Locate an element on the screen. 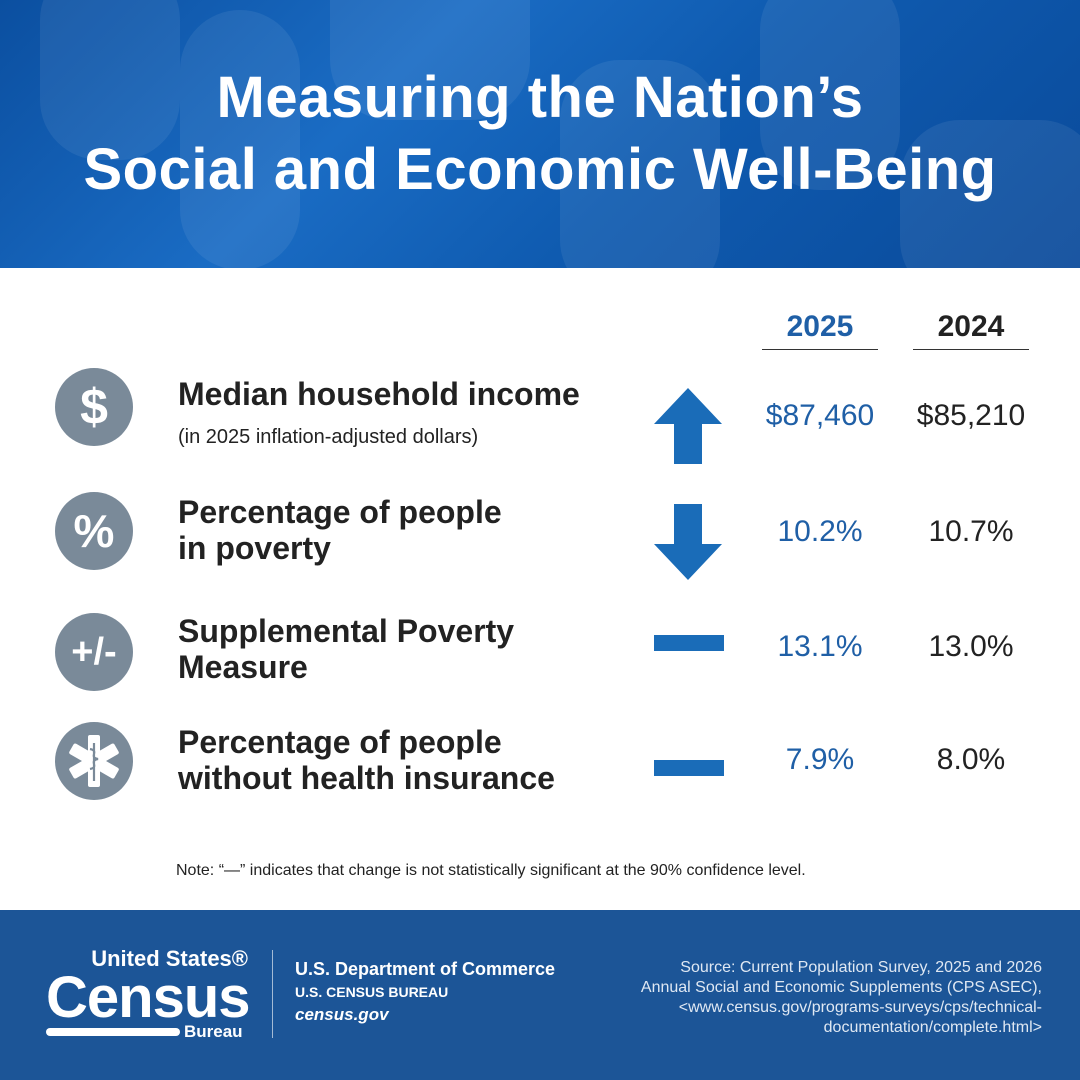 The width and height of the screenshot is (1080, 1080). census-logo: United States® Census Bureau is located at coordinates (145, 996).